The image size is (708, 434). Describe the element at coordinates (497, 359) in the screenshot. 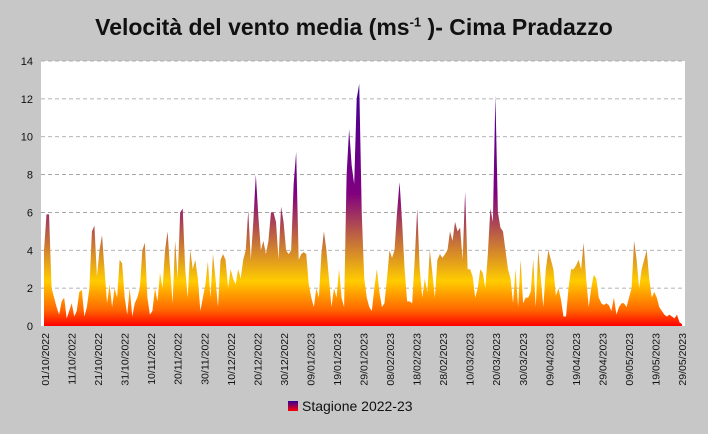

I see `x-tick-label: 20/03/2023` at that location.